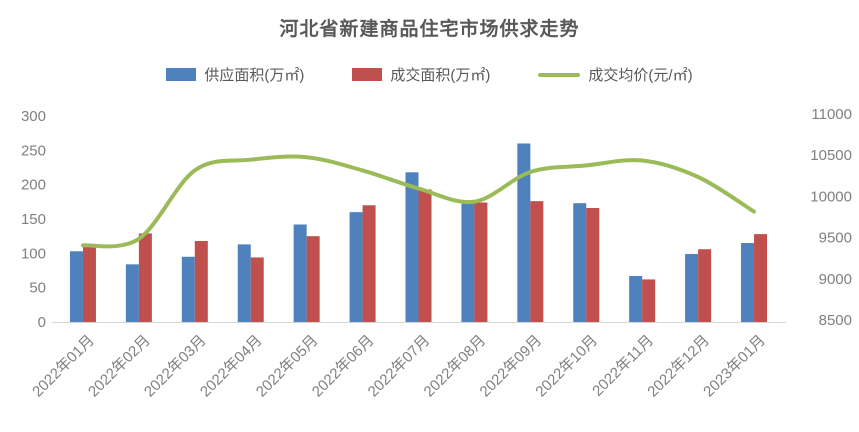 This screenshot has height=432, width=859. I want to click on left-axis-tick-label: 300, so click(33, 116).